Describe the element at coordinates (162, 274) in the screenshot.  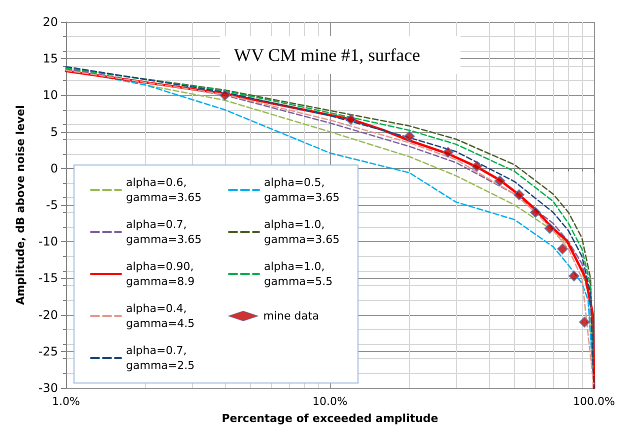
I see `legend-label: alpha=0.90, gamma=8.9` at that location.